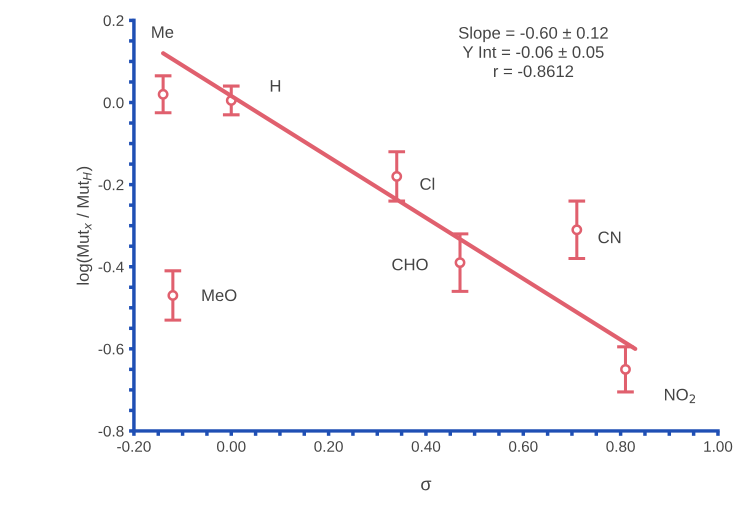 The image size is (744, 510). What do you see at coordinates (134, 446) in the screenshot?
I see `x-tick-label: -0.20` at bounding box center [134, 446].